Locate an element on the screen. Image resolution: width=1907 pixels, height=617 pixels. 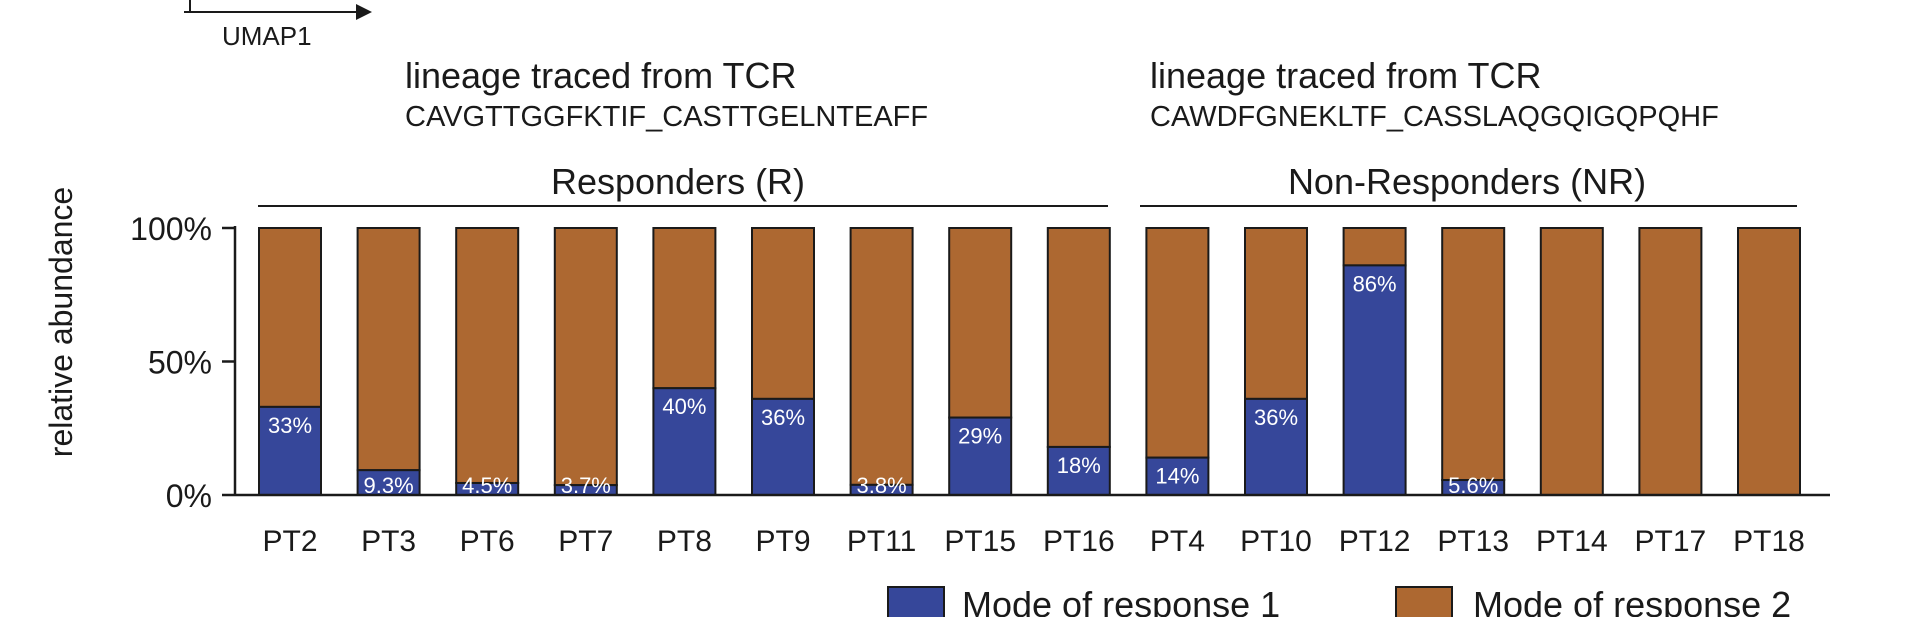
bar-mode-1-pt12 is located at coordinates (1374, 380).